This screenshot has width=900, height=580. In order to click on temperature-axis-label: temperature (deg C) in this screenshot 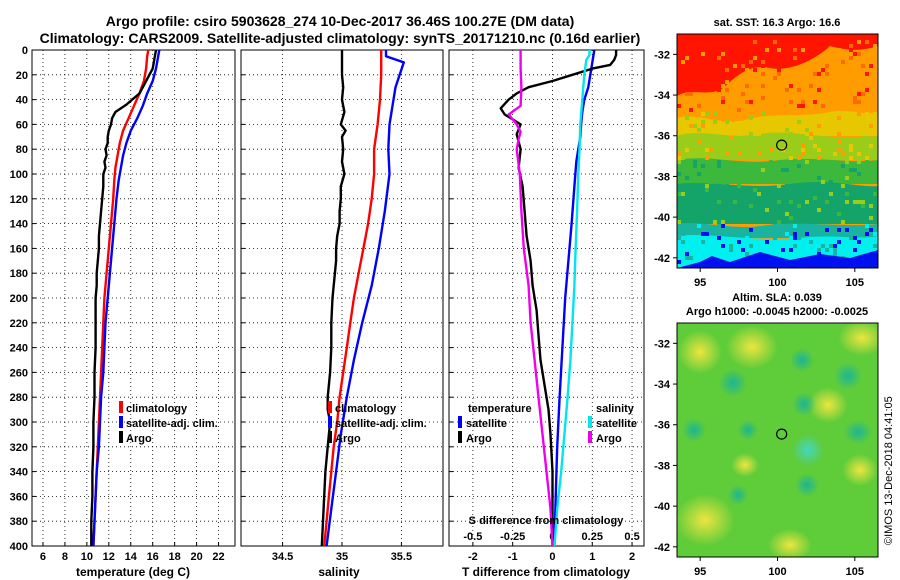, I will do `click(133, 572)`.